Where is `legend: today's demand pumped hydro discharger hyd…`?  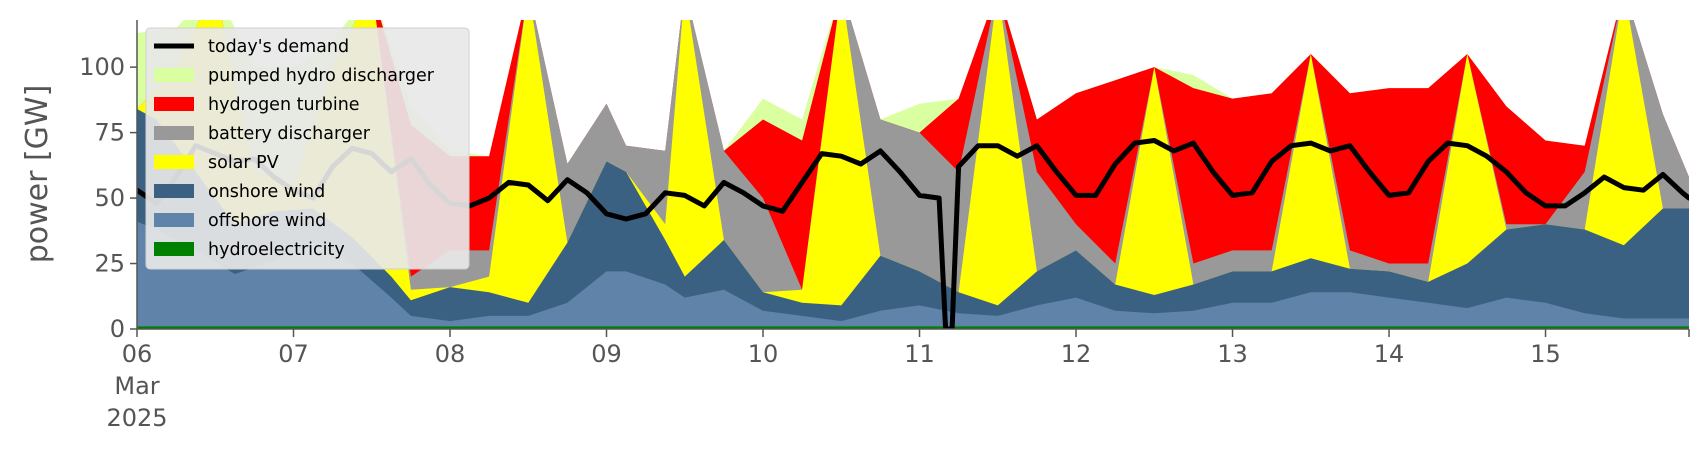 legend: today's demand pumped hydro discharger hyd… is located at coordinates (307, 148).